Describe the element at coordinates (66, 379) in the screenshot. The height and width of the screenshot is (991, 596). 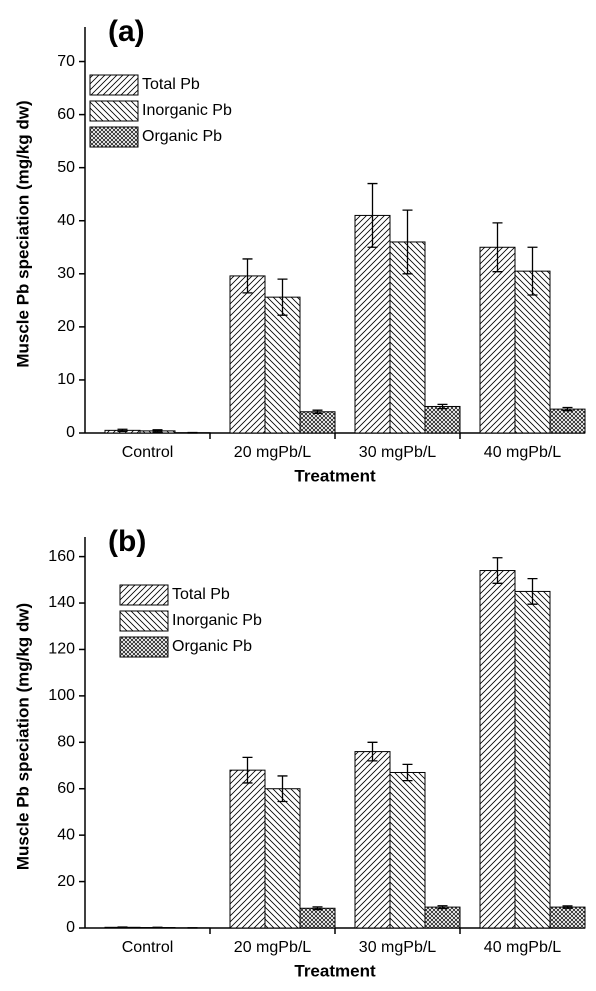
I see `y-tick-label: 10` at that location.